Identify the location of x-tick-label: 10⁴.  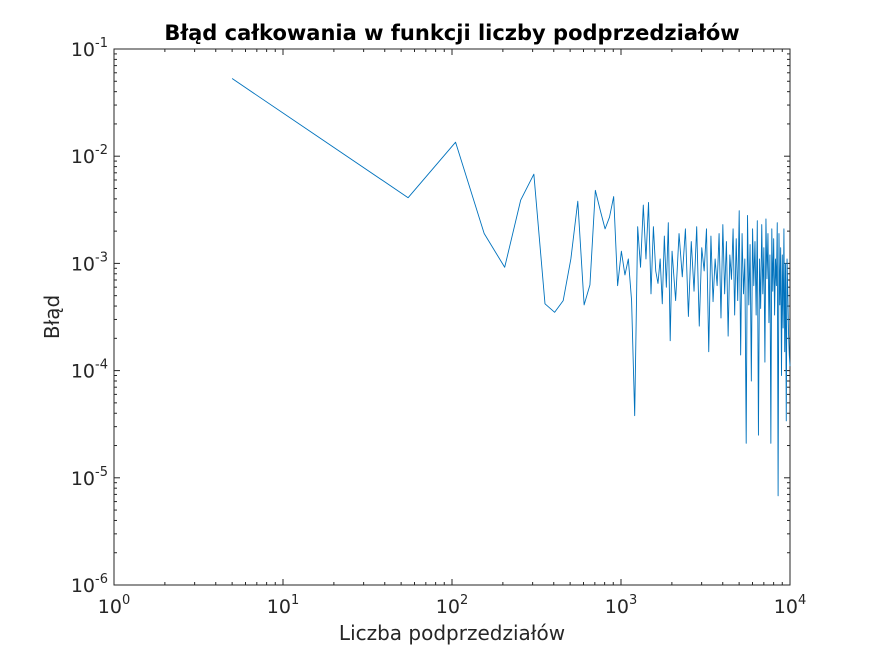
(790, 605).